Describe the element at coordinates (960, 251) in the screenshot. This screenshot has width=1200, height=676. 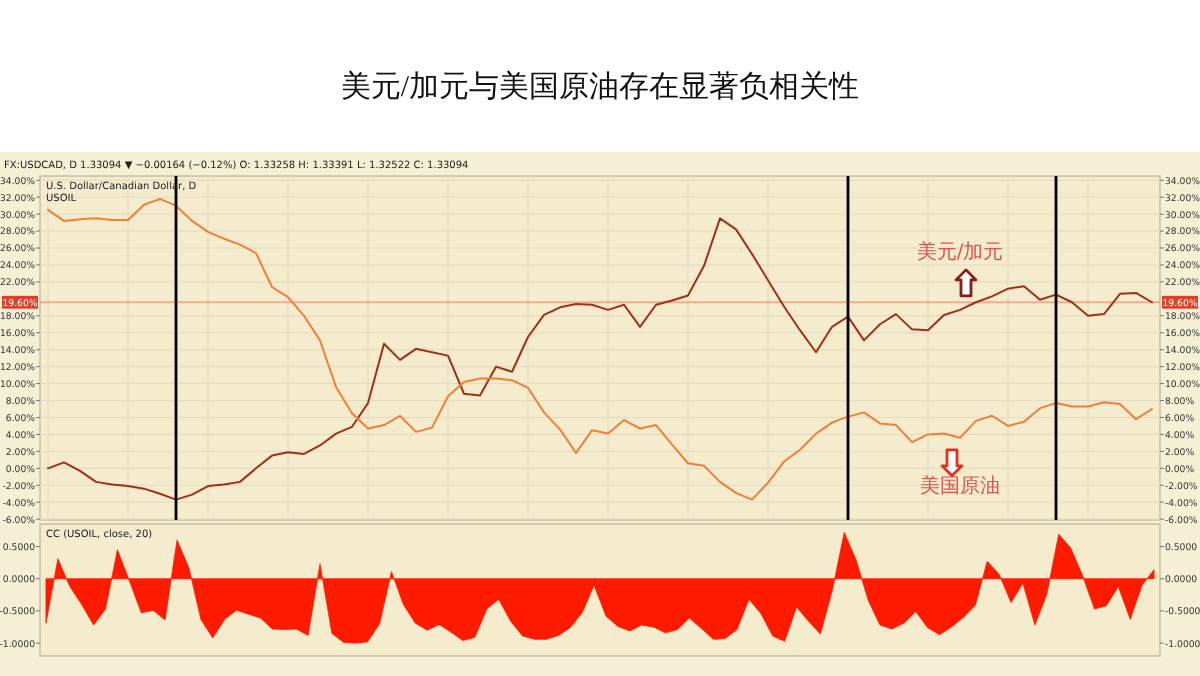
I see `series-label: 美元/加元` at that location.